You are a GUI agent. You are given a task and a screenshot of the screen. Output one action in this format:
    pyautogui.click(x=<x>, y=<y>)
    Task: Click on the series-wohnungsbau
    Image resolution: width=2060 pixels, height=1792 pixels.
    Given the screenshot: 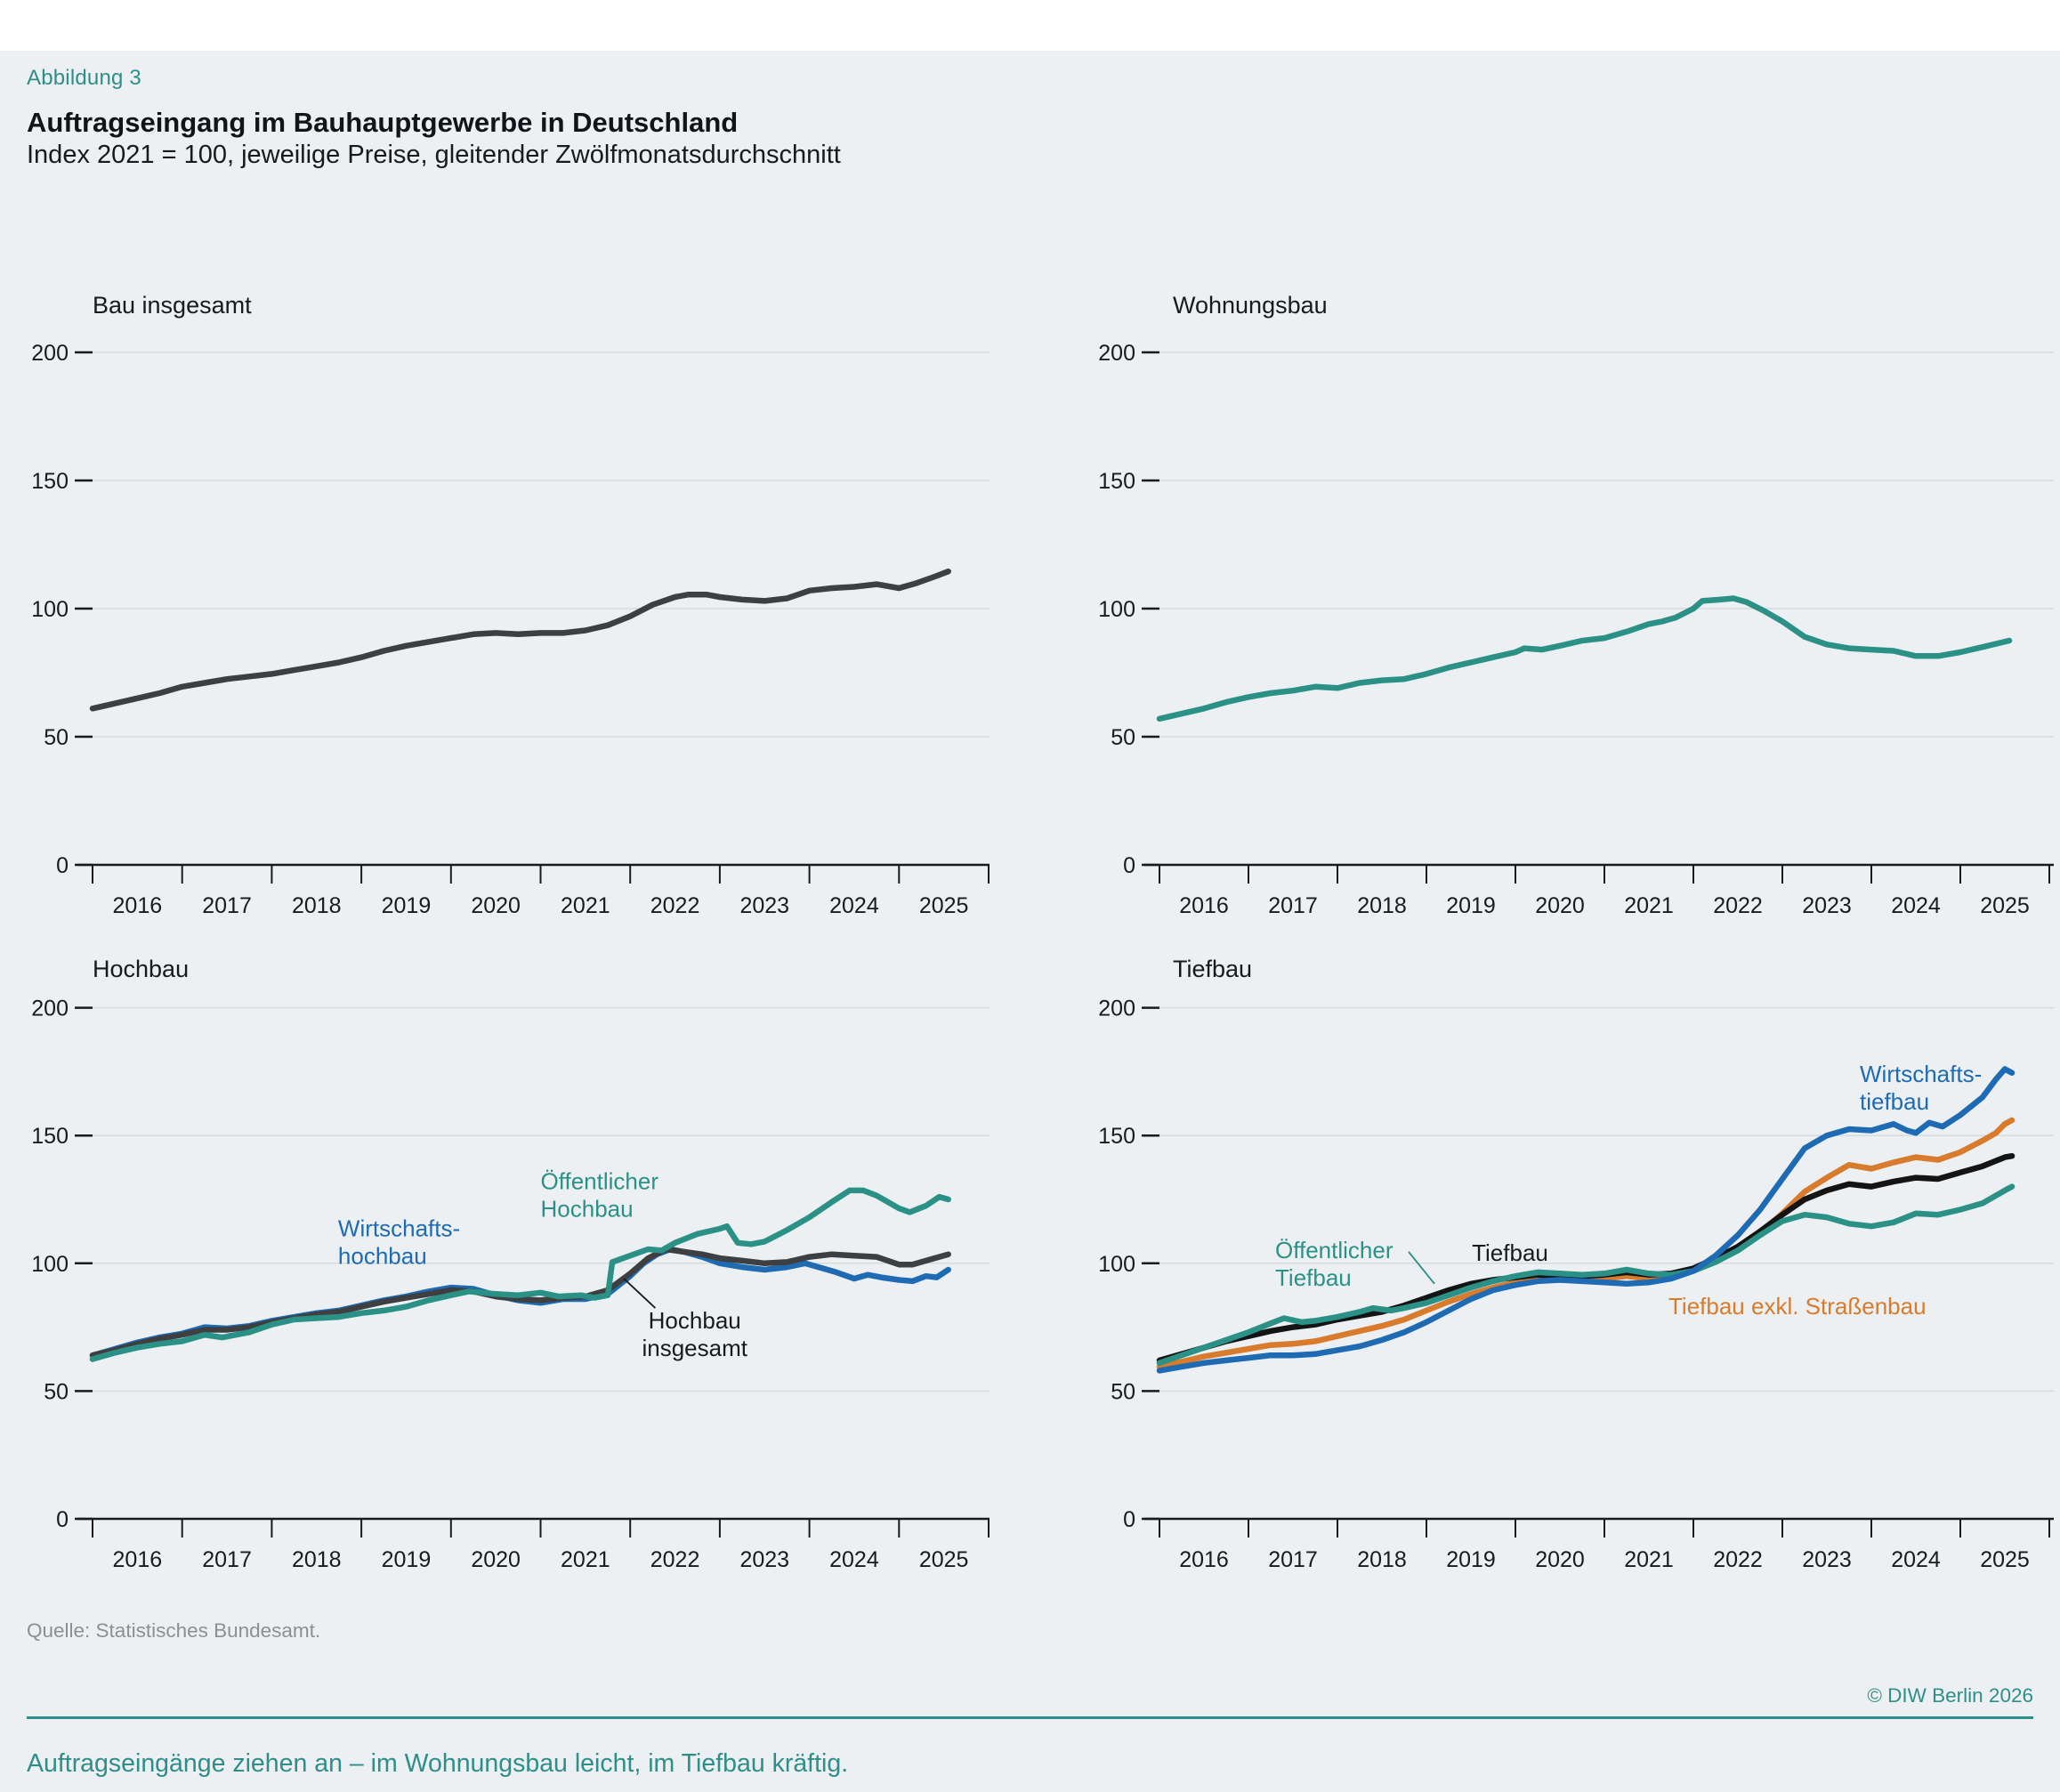 What is the action you would take?
    pyautogui.click(x=1585, y=658)
    